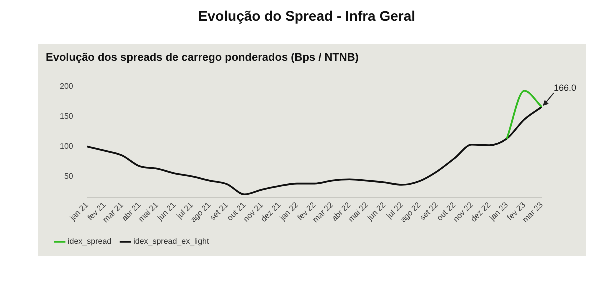  What do you see at coordinates (67, 116) in the screenshot?
I see `y-tick-label: 150` at bounding box center [67, 116].